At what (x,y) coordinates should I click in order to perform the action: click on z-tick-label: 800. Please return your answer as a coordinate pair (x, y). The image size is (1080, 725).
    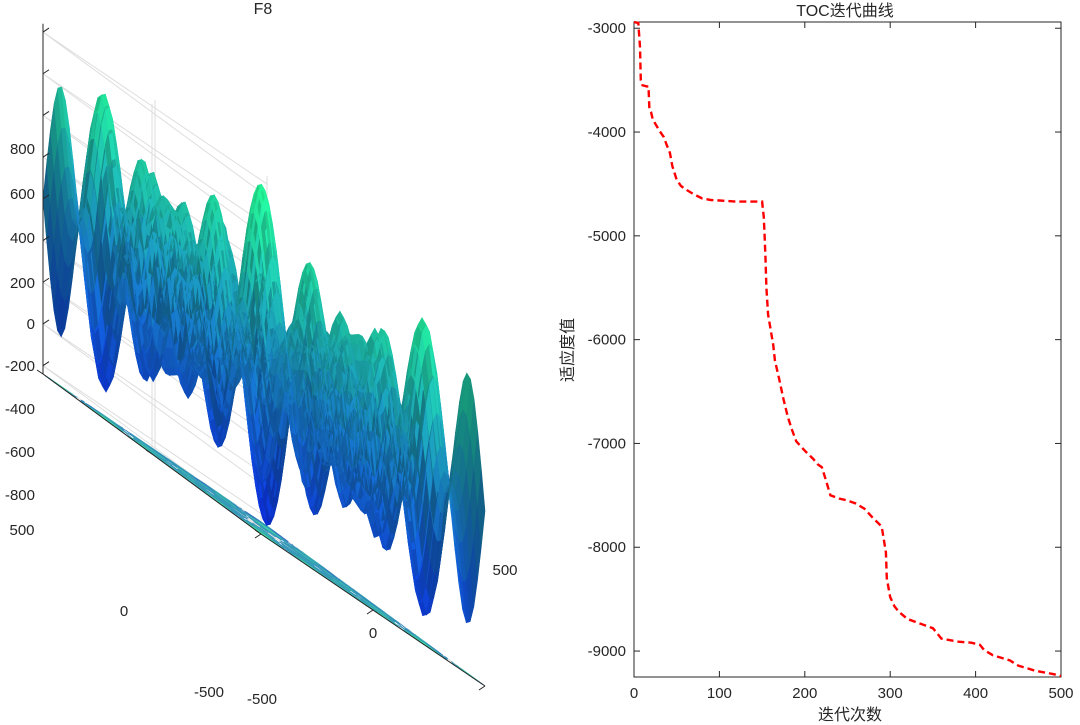
    Looking at the image, I should click on (22, 149).